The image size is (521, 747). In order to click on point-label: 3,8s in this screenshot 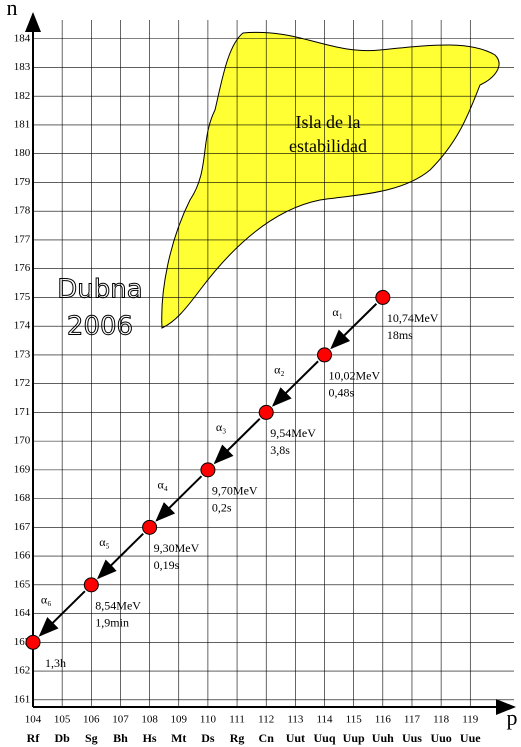, I will do `click(280, 450)`.